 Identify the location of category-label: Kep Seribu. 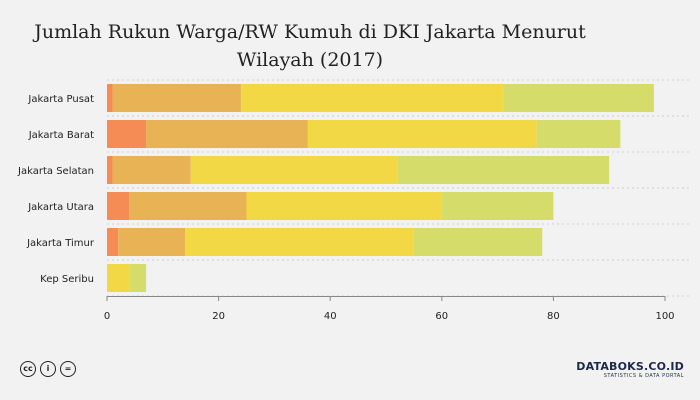
(67, 279).